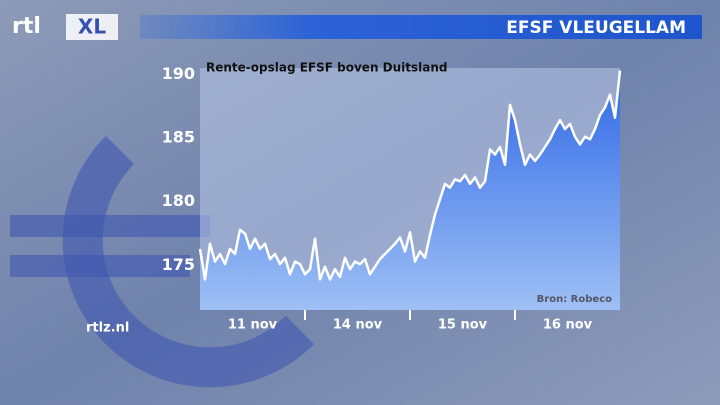 The width and height of the screenshot is (720, 405). What do you see at coordinates (26, 26) in the screenshot?
I see `logo: rtl` at bounding box center [26, 26].